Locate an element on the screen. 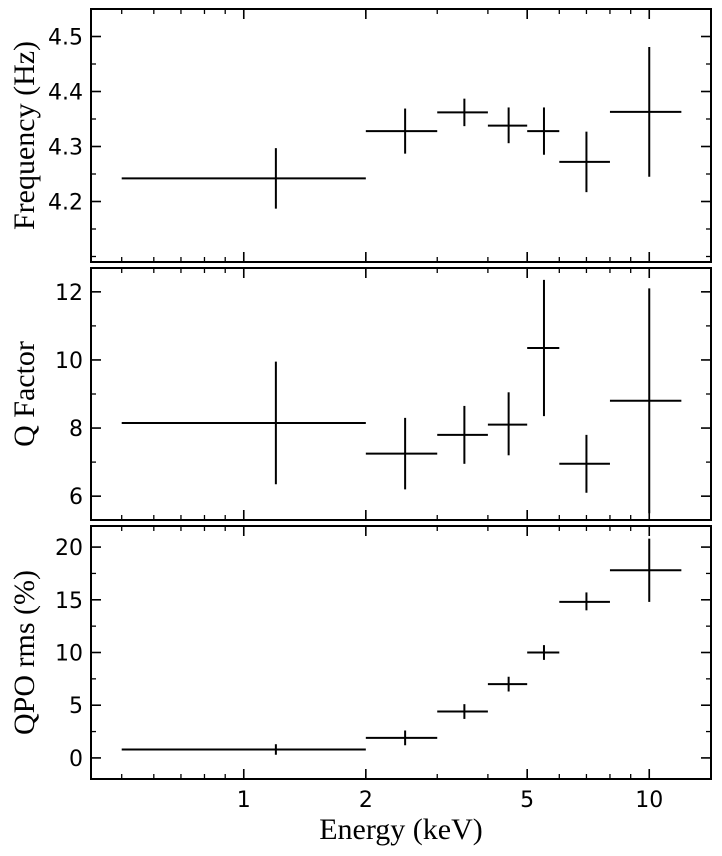  x-tick-label: 1 is located at coordinates (244, 800).